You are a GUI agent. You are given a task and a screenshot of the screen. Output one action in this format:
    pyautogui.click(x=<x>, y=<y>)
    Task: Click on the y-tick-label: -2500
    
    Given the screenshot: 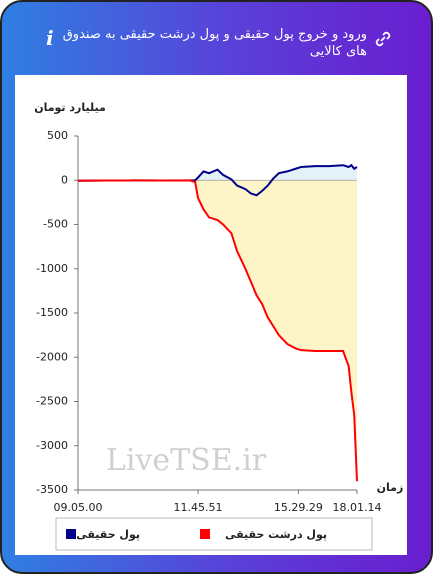 What is the action you would take?
    pyautogui.click(x=52, y=401)
    